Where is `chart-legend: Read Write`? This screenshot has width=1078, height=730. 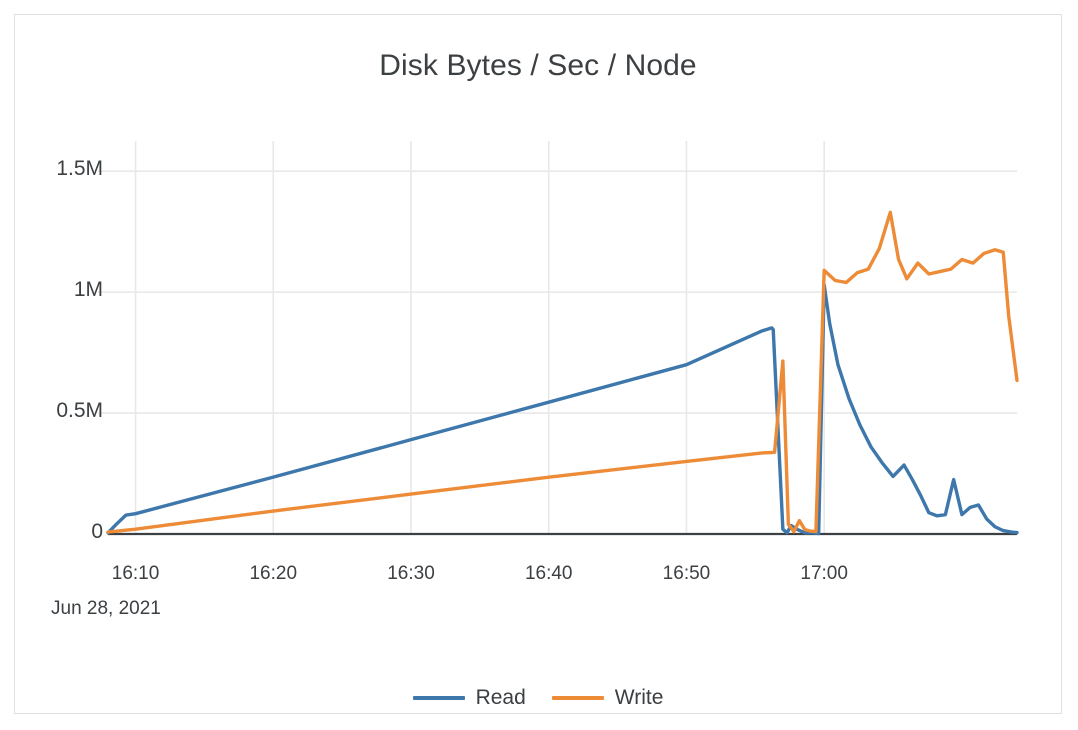
chart-legend: Read Write is located at coordinates (538, 697).